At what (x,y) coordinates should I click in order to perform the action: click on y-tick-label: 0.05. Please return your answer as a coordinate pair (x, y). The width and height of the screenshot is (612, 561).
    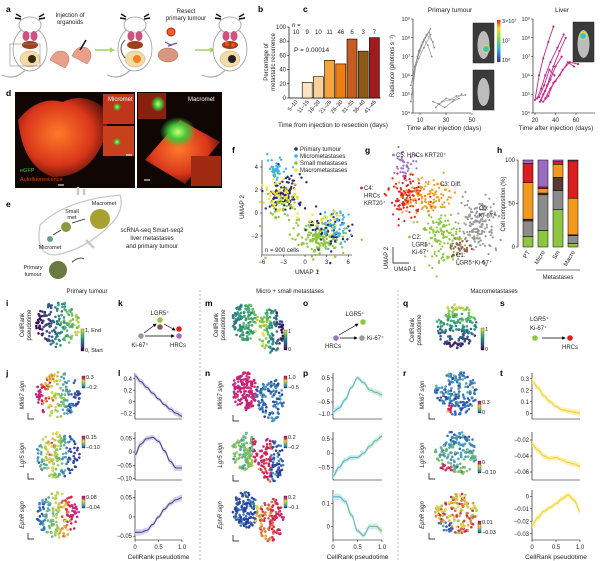
    Looking at the image, I should click on (126, 499).